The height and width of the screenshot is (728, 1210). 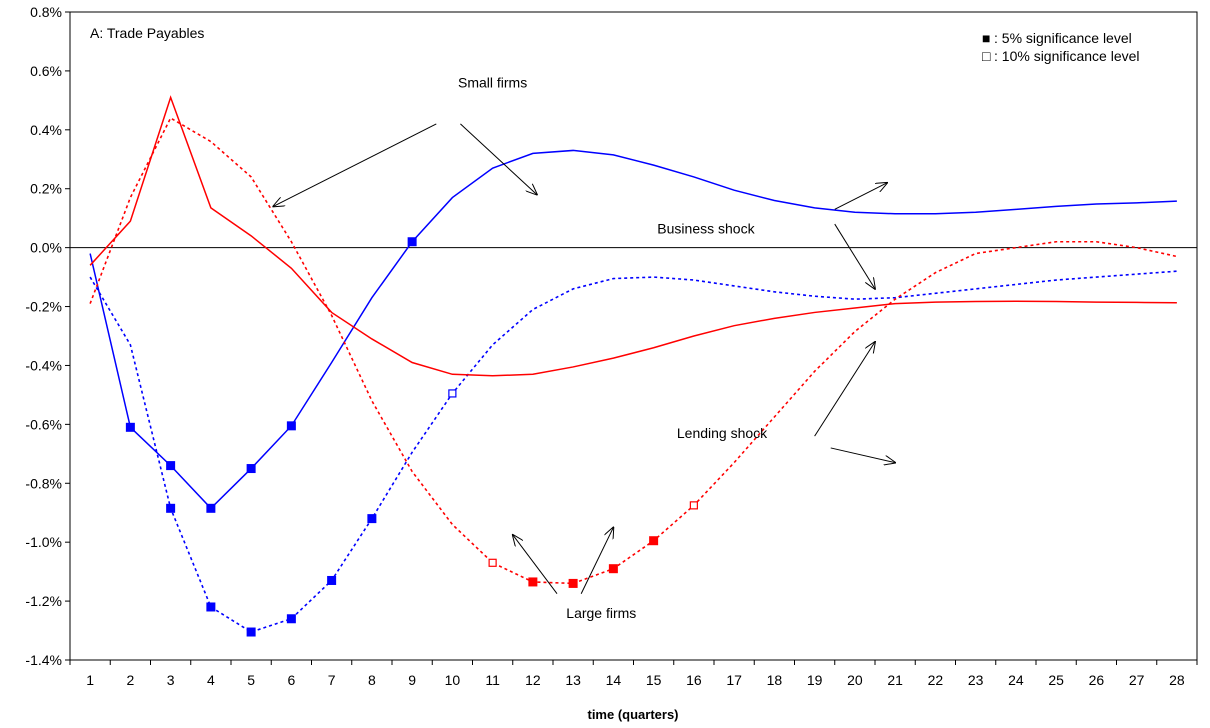 I want to click on x-tick-label: 13, so click(x=573, y=680).